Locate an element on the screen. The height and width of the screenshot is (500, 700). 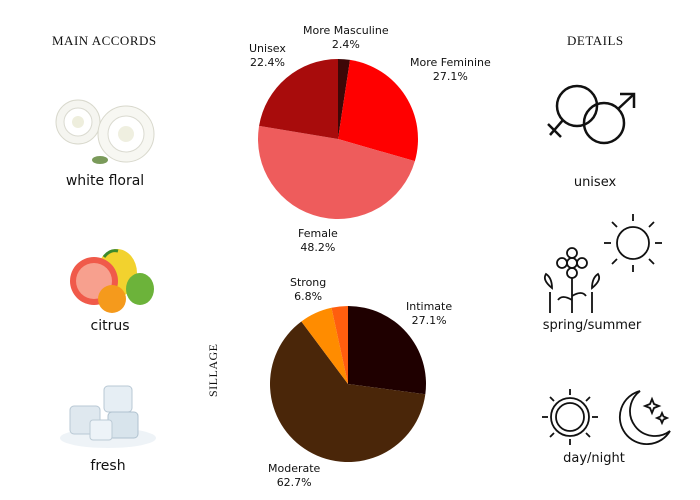
gender-symbols-icon is located at coordinates (591, 114).